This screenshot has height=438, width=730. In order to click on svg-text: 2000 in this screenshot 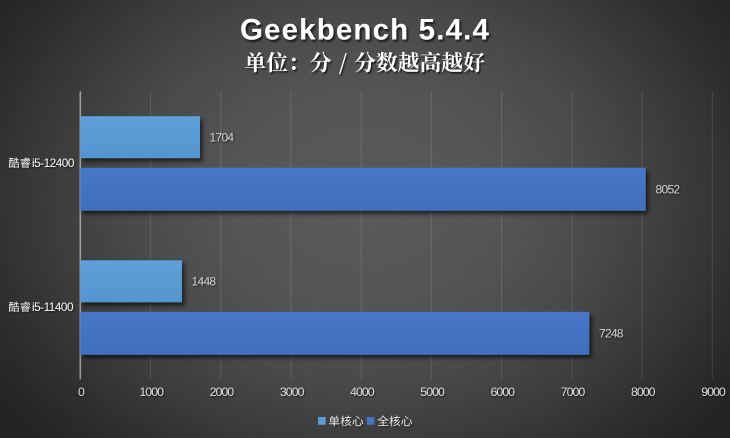, I will do `click(222, 392)`.